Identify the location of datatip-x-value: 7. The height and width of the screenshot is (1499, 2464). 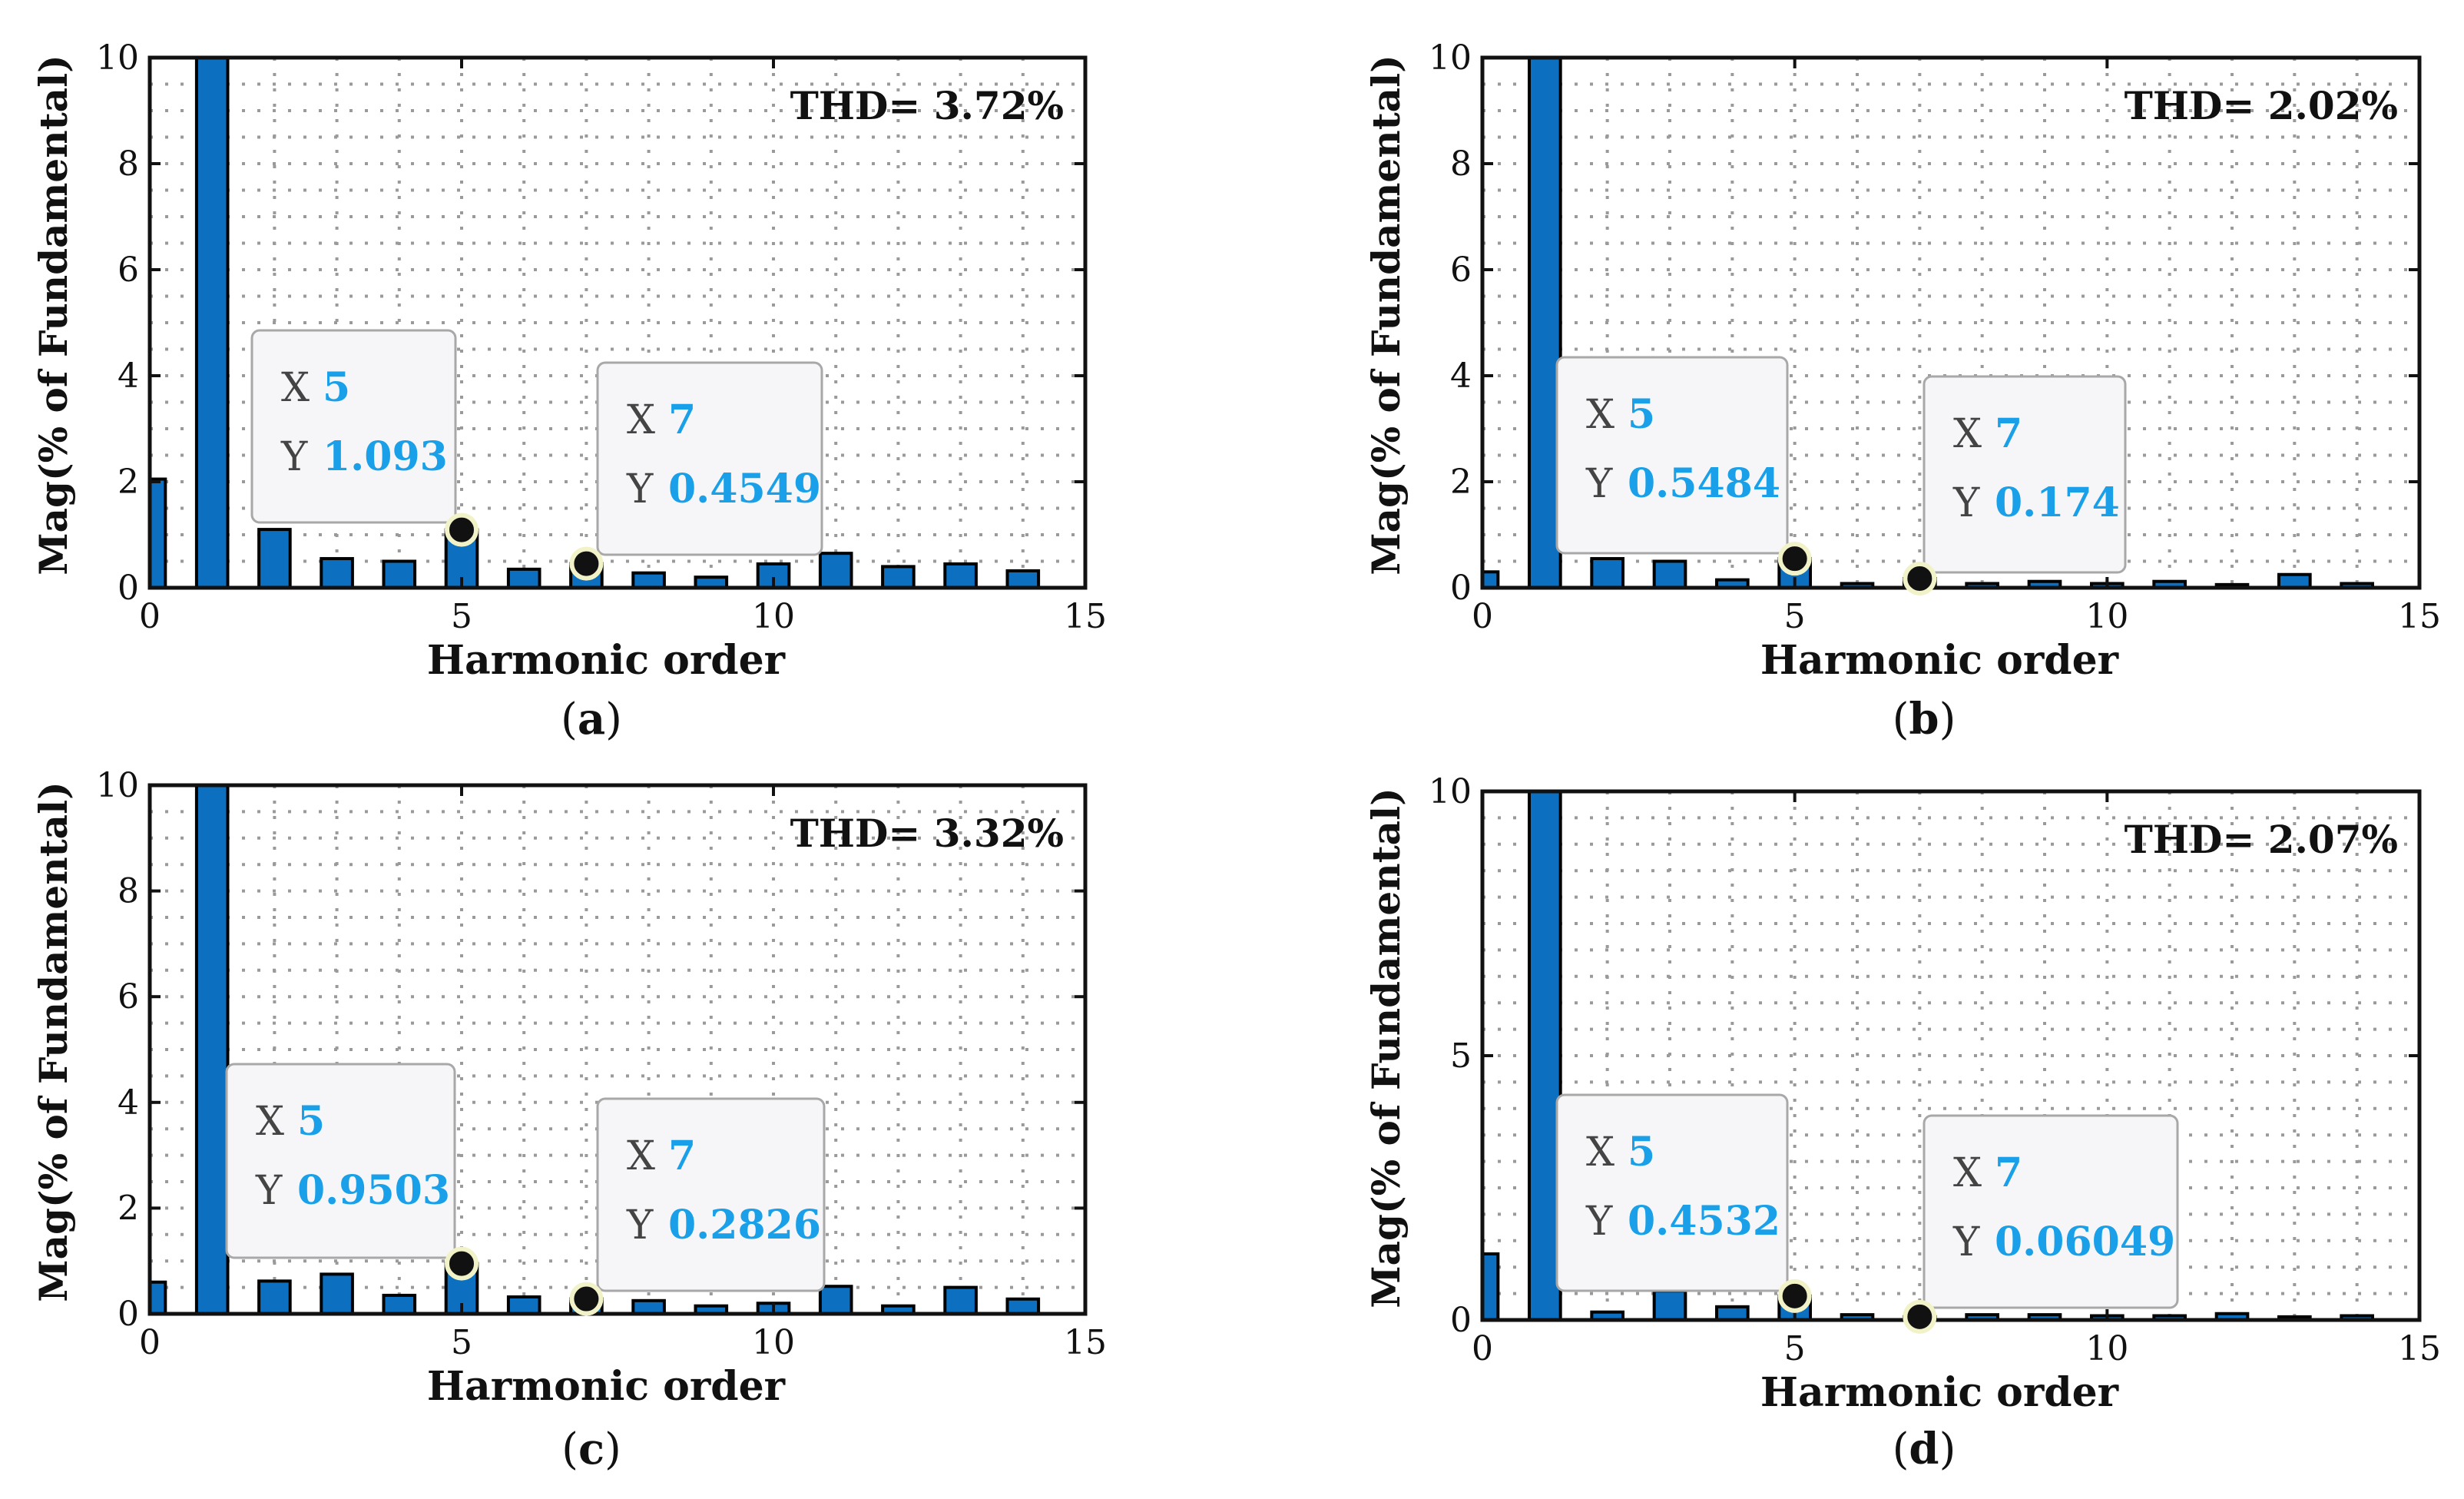
(2009, 433).